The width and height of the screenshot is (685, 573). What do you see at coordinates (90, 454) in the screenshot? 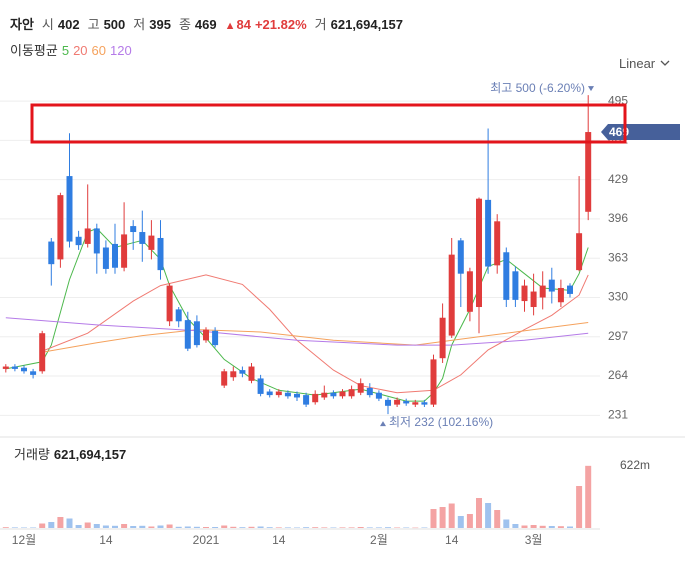
I see `volume-total: 621,694,157` at bounding box center [90, 454].